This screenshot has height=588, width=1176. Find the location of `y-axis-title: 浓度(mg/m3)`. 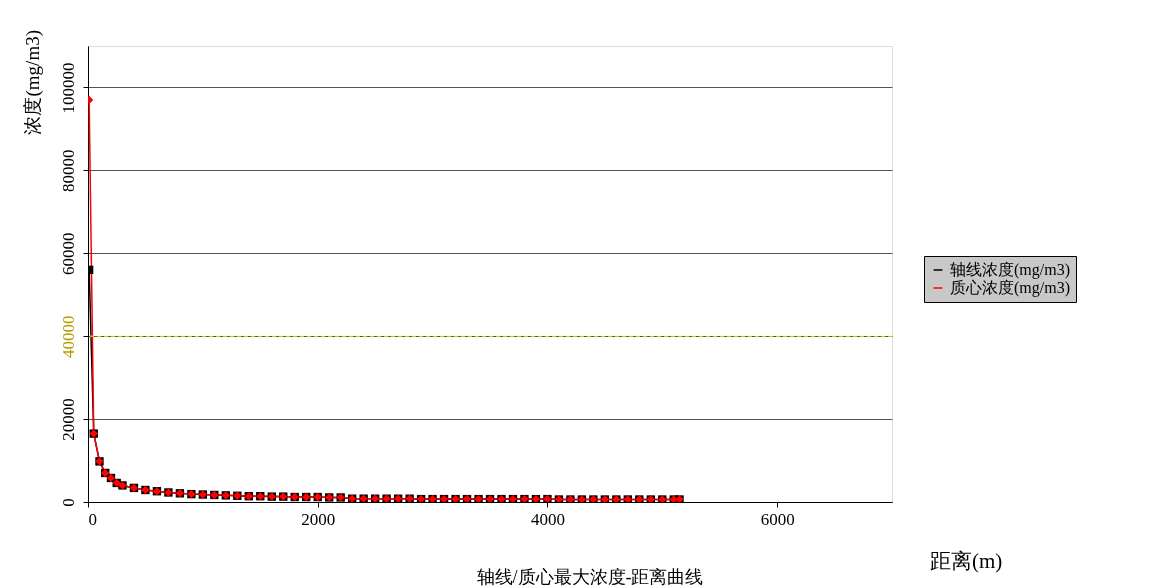

y-axis-title: 浓度(mg/m3) is located at coordinates (33, 82).